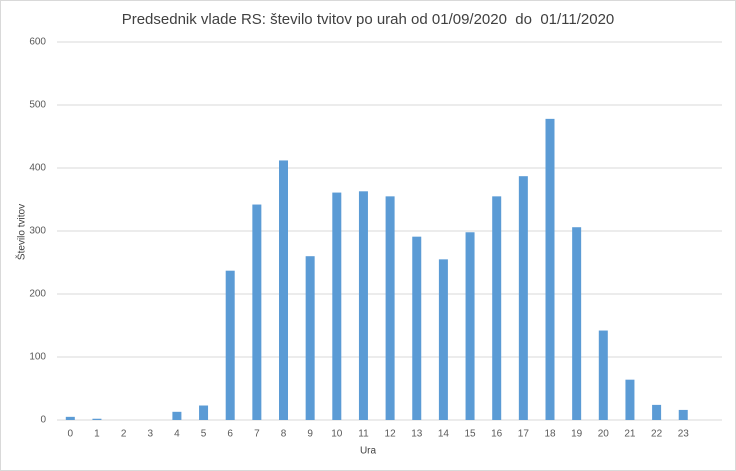  Describe the element at coordinates (368, 451) in the screenshot. I see `x-axis-title: Ura` at that location.